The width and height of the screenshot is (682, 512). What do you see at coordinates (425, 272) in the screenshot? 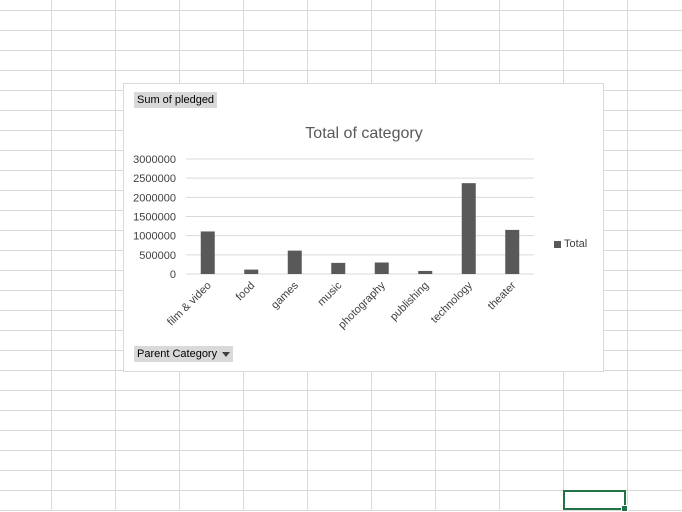
I see `bar-publishing` at bounding box center [425, 272].